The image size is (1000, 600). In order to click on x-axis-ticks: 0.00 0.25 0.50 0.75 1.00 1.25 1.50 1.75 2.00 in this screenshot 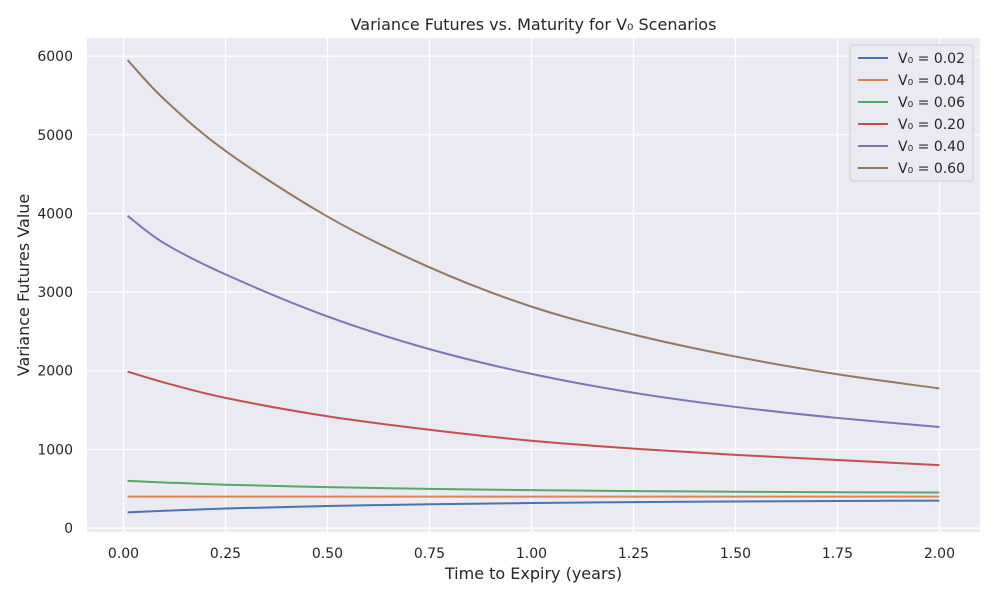, I will do `click(531, 554)`.